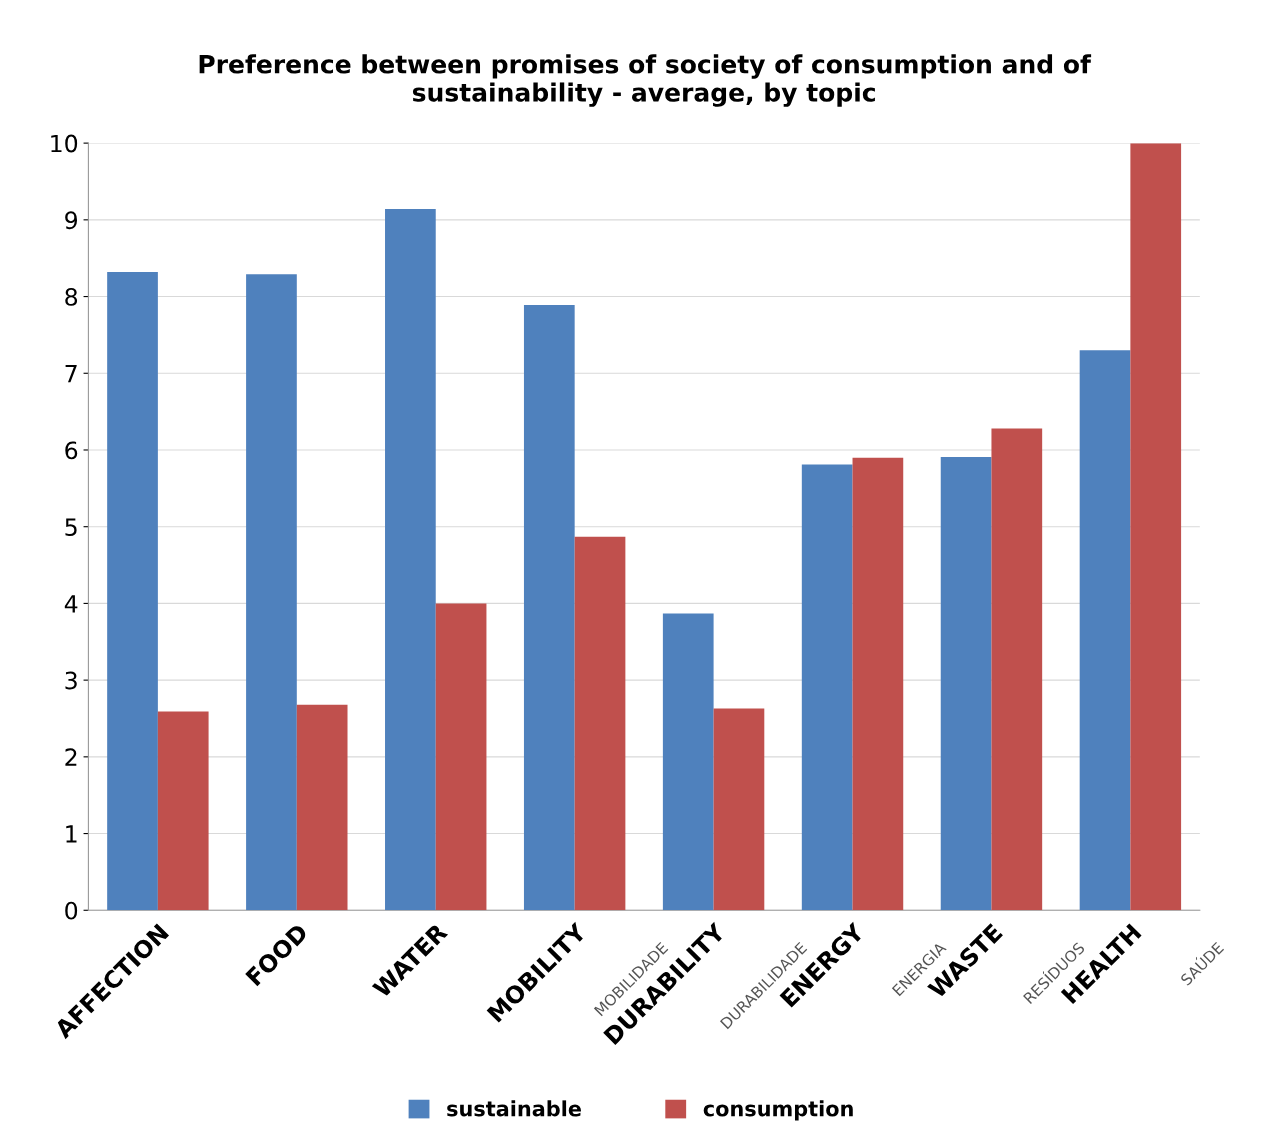 The image size is (1263, 1145). I want to click on y-tick-label: 2, so click(71, 757).